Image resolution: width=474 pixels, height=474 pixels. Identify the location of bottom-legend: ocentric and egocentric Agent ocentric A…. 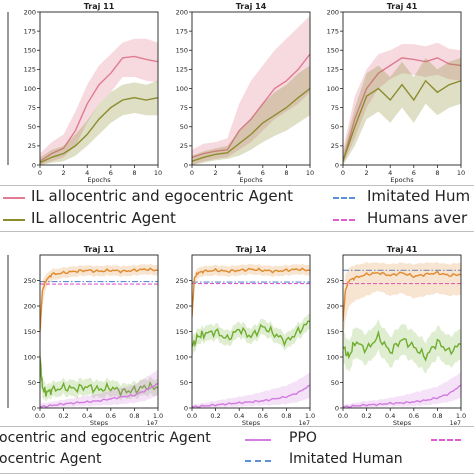
(237, 450).